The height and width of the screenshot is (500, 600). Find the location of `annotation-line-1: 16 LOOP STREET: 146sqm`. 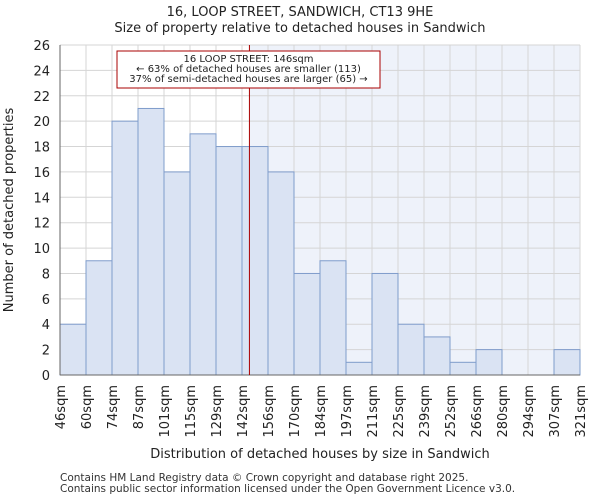

annotation-line-1: 16 LOOP STREET: 146sqm is located at coordinates (248, 59).